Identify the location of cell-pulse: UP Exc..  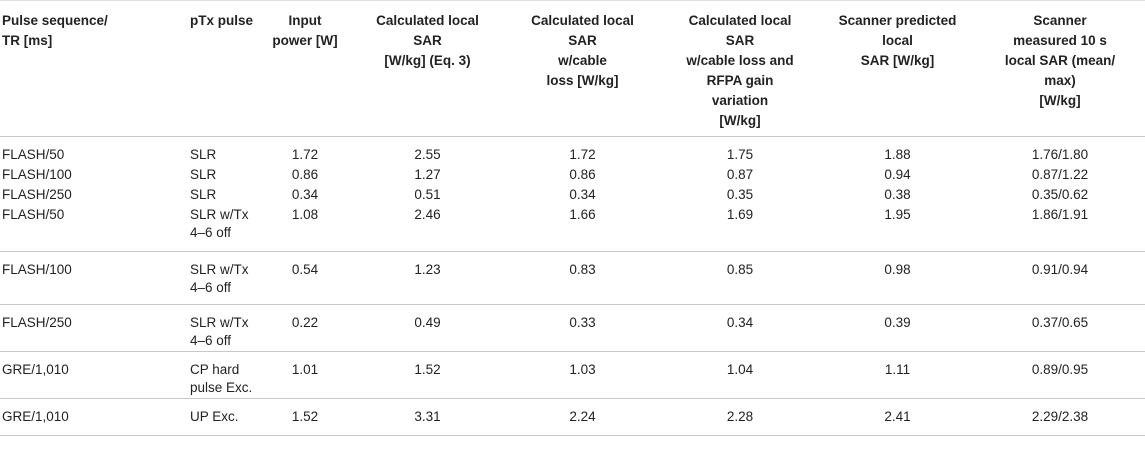
(210, 417).